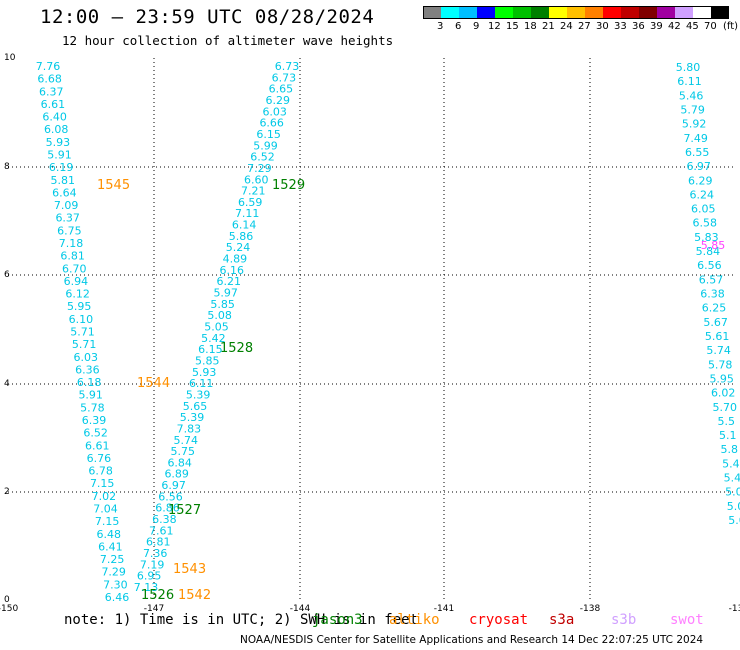  What do you see at coordinates (210, 349) in the screenshot?
I see `wave-height-value: 6.15` at bounding box center [210, 349].